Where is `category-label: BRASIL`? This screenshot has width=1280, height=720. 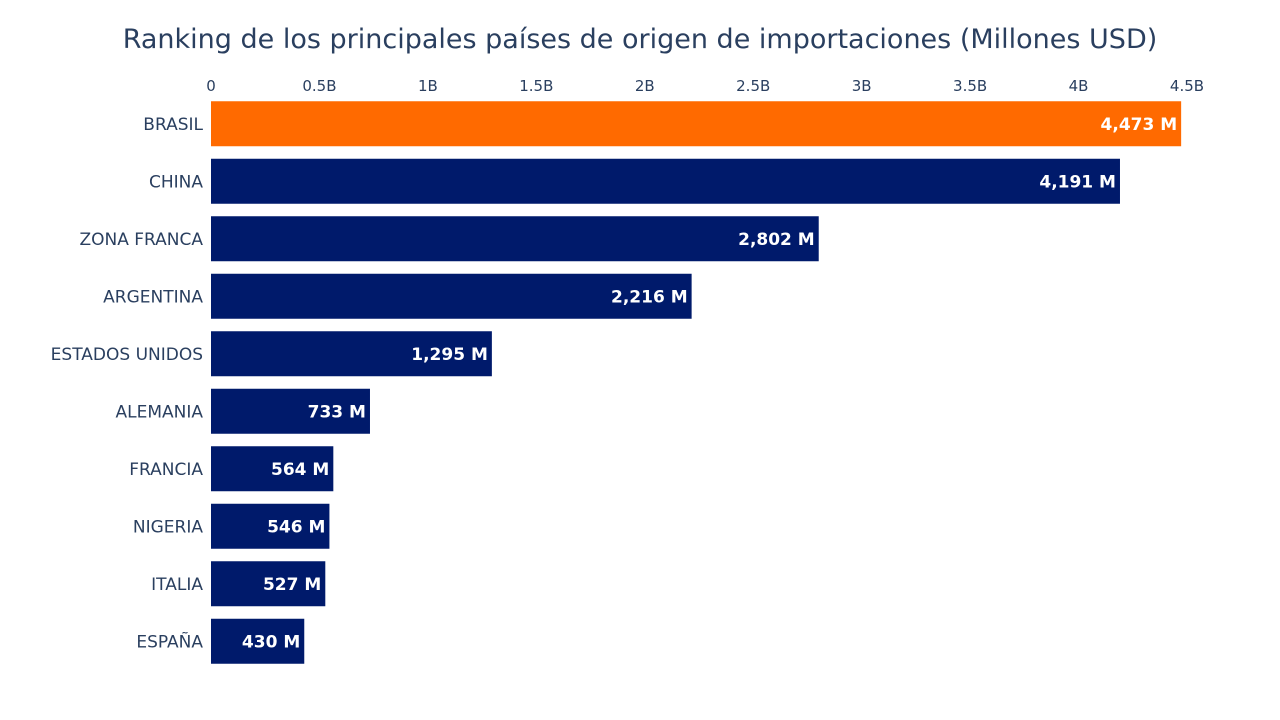
category-label: BRASIL is located at coordinates (173, 125).